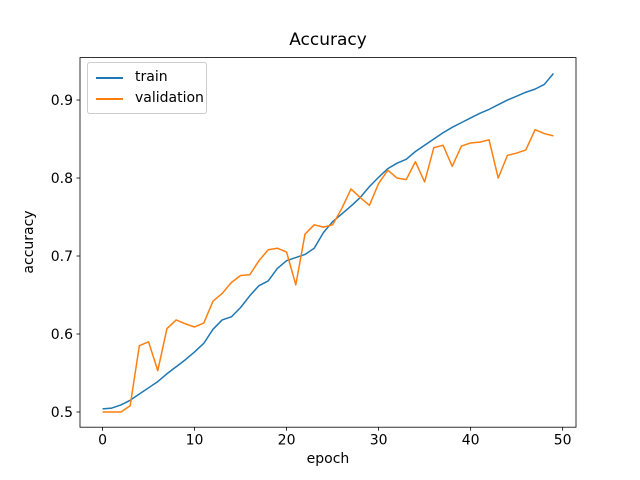 Image resolution: width=640 pixels, height=480 pixels. I want to click on y-tick-label: 0.6, so click(62, 335).